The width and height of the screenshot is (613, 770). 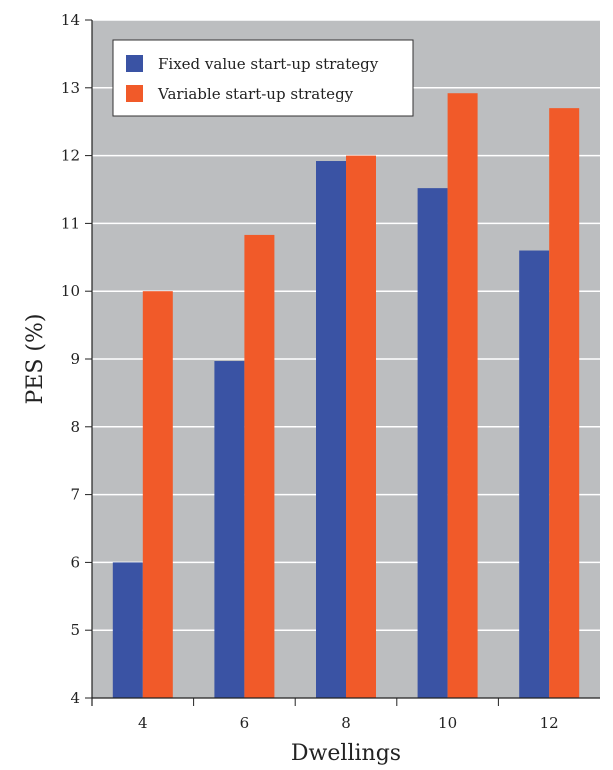 I want to click on y-tick-label: 4, so click(x=75, y=698).